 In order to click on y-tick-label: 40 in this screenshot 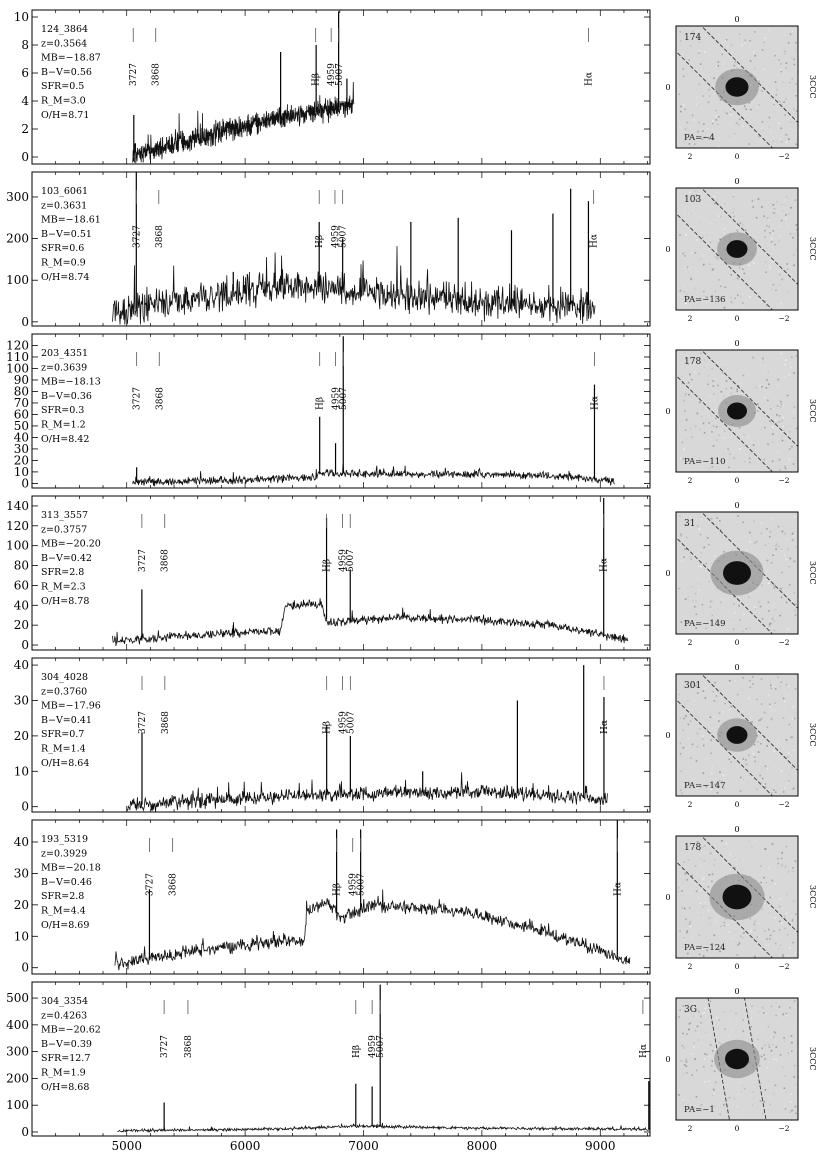, I will do `click(21, 437)`.